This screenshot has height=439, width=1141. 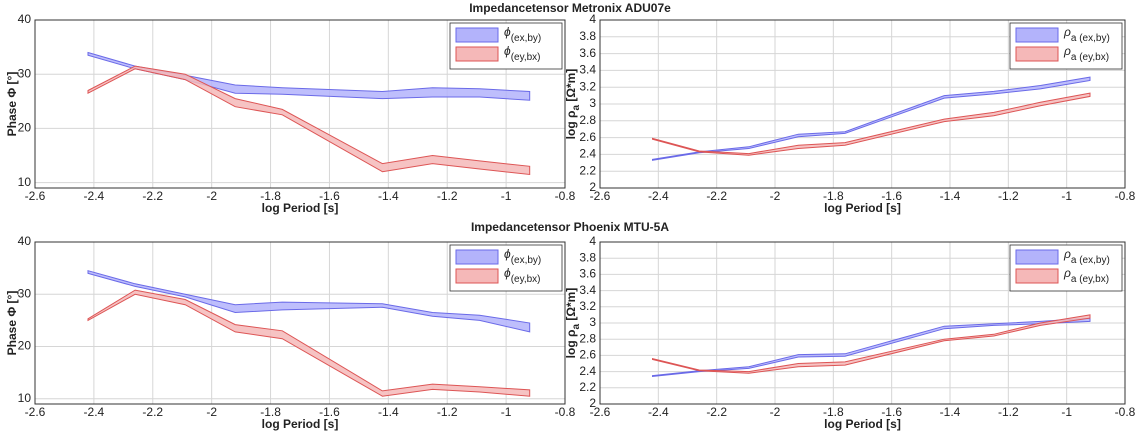 What do you see at coordinates (571, 125) in the screenshot?
I see `y-axis-label-text: log ρ` at bounding box center [571, 125].